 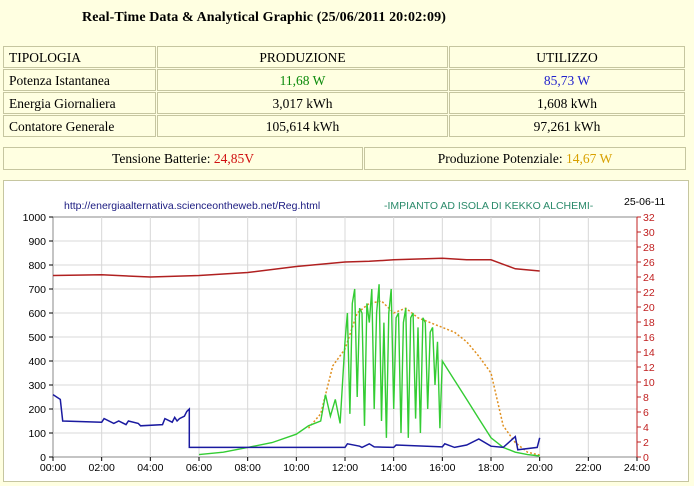 What do you see at coordinates (37, 290) in the screenshot?
I see `y-left-tick-label: 700` at bounding box center [37, 290].